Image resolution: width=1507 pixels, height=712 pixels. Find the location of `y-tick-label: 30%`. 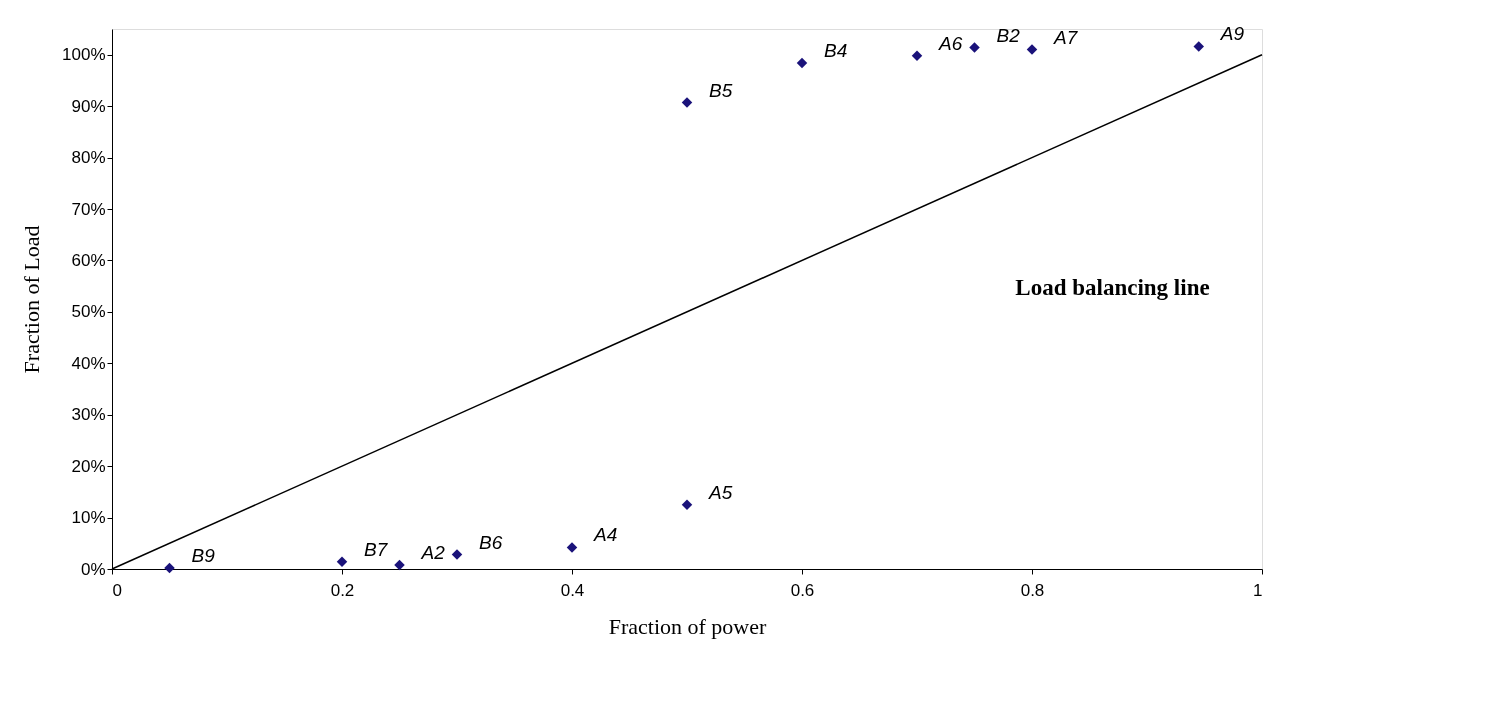

y-tick-label: 30% is located at coordinates (88, 415).